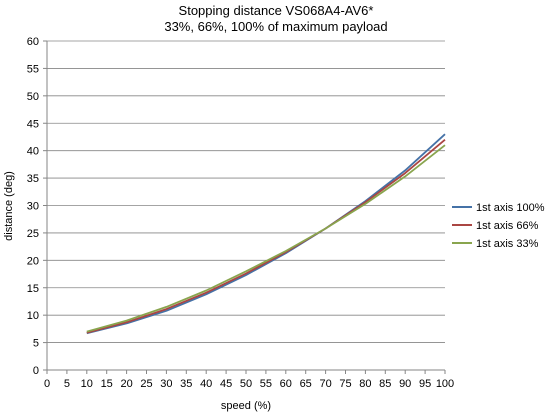 This screenshot has width=550, height=413. What do you see at coordinates (87, 384) in the screenshot?
I see `x-tick-label: 10` at bounding box center [87, 384].